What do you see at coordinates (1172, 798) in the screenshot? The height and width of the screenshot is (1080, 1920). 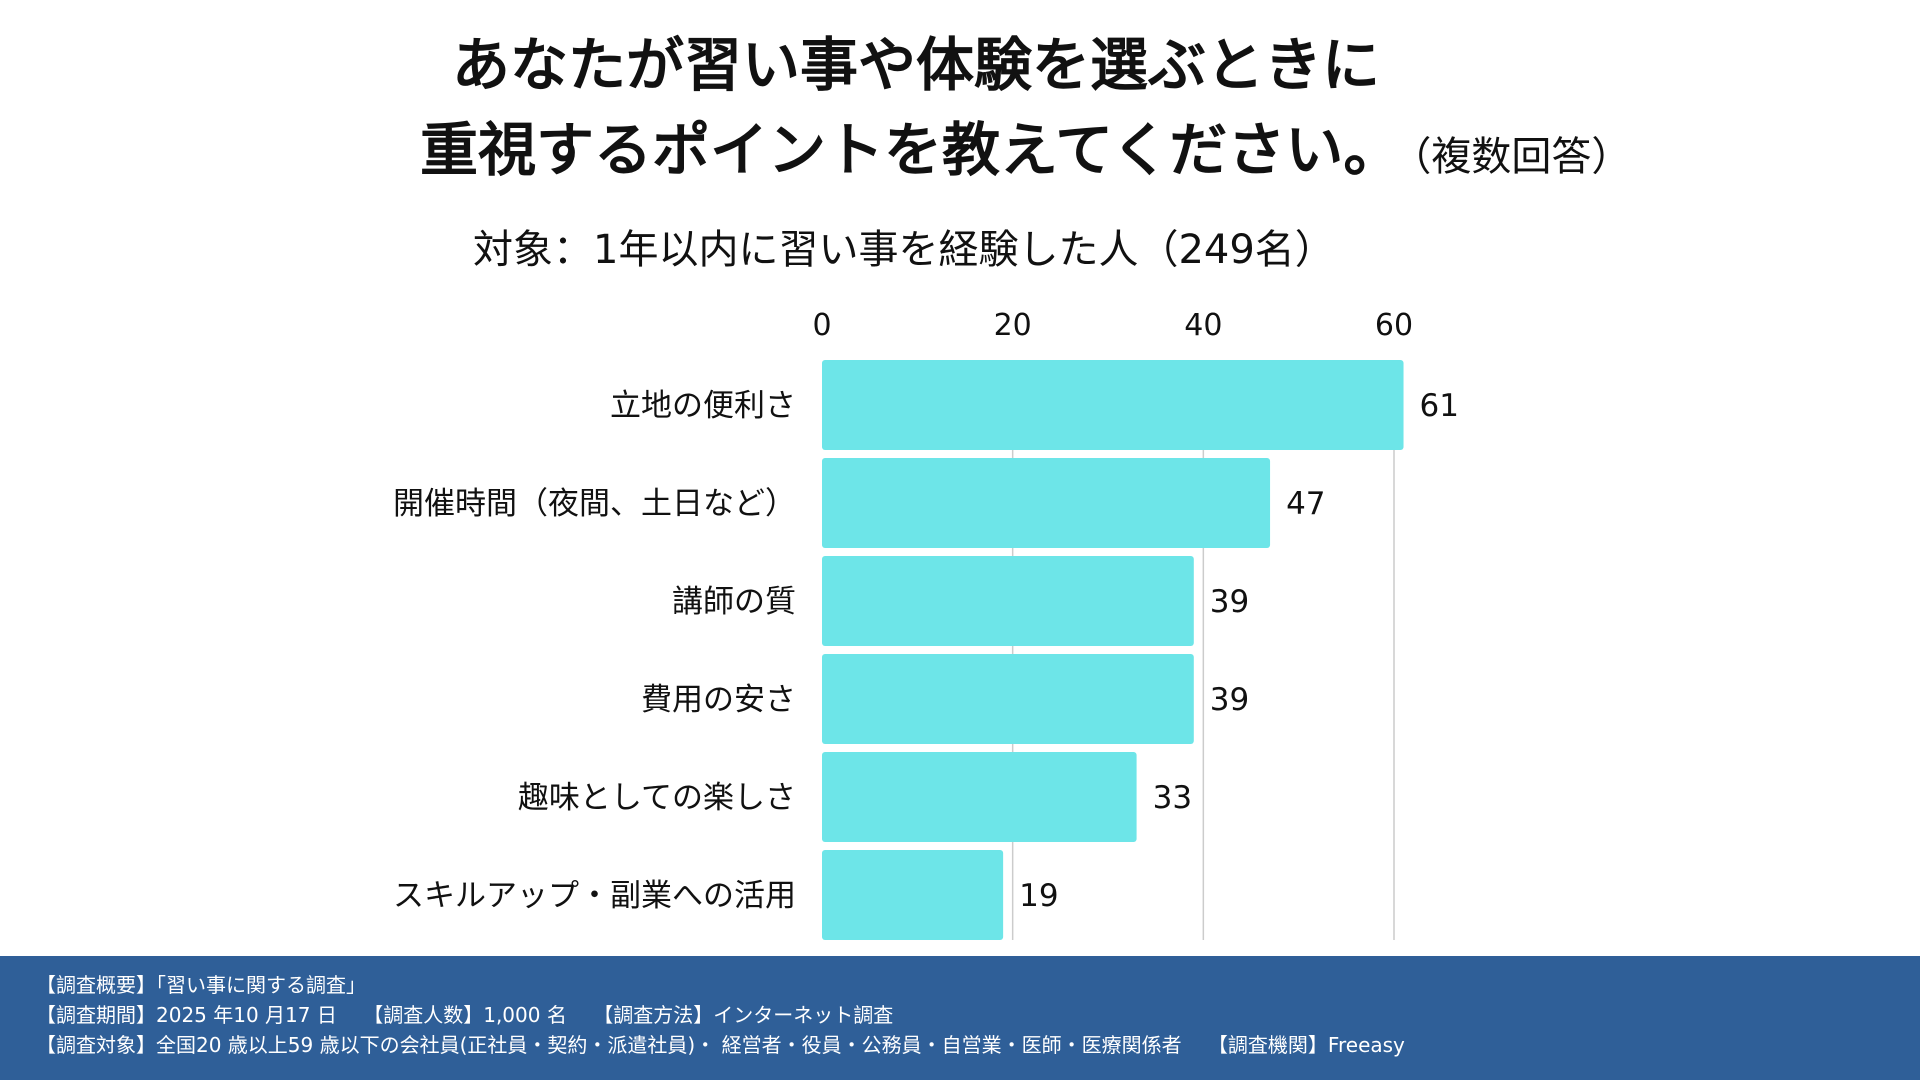 I see `value-label: 33` at bounding box center [1172, 798].